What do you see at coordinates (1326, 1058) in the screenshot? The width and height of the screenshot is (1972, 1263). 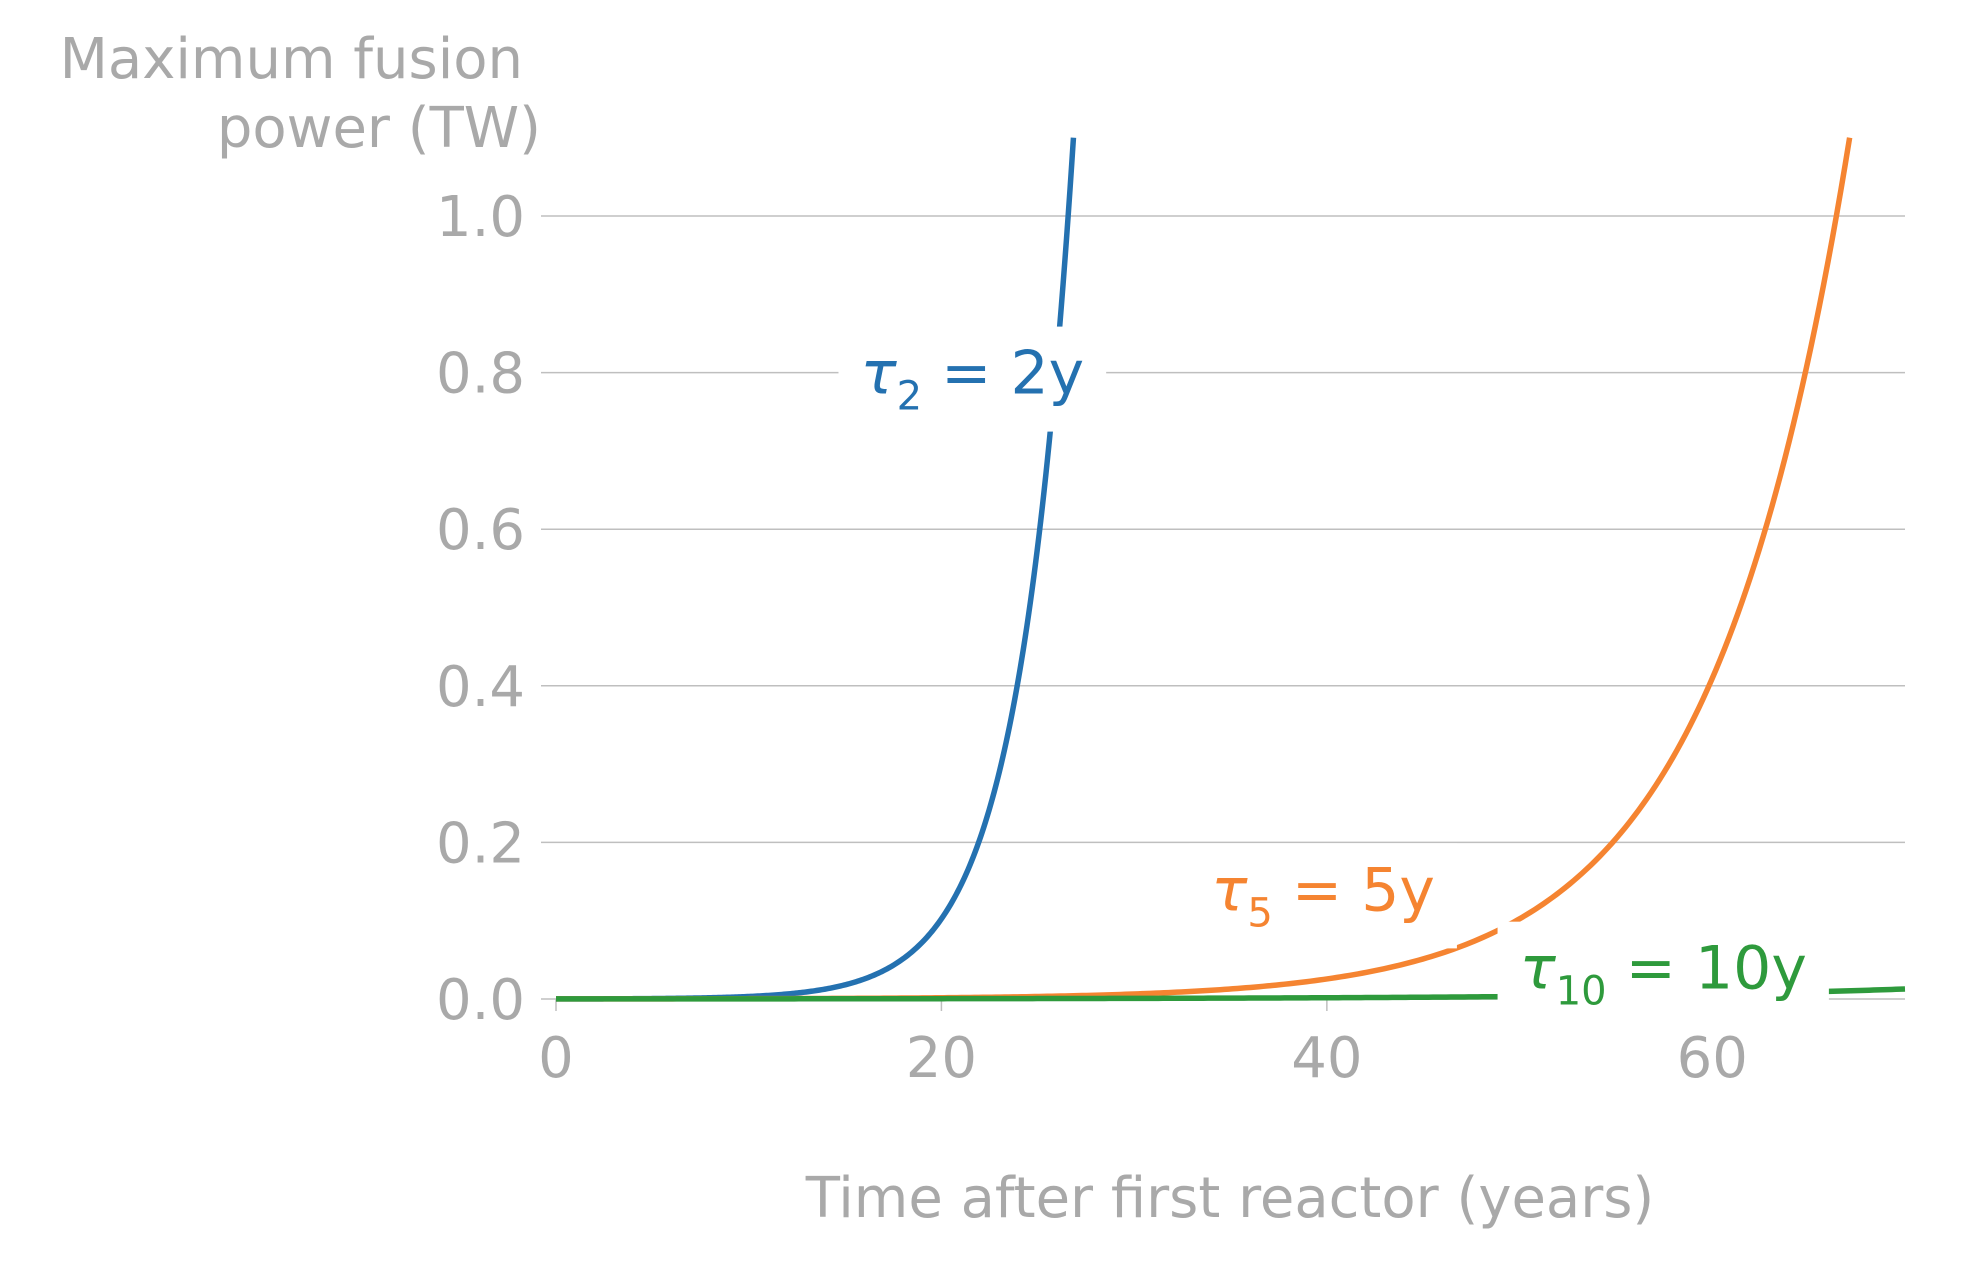 I see `x-tick-label: 40` at bounding box center [1326, 1058].